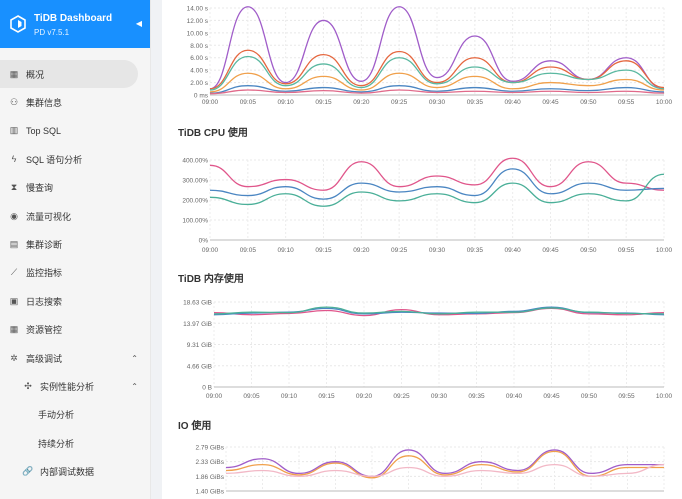  What do you see at coordinates (198, 9) in the screenshot?
I see `y-tick-label: 14.00 s` at bounding box center [198, 9].